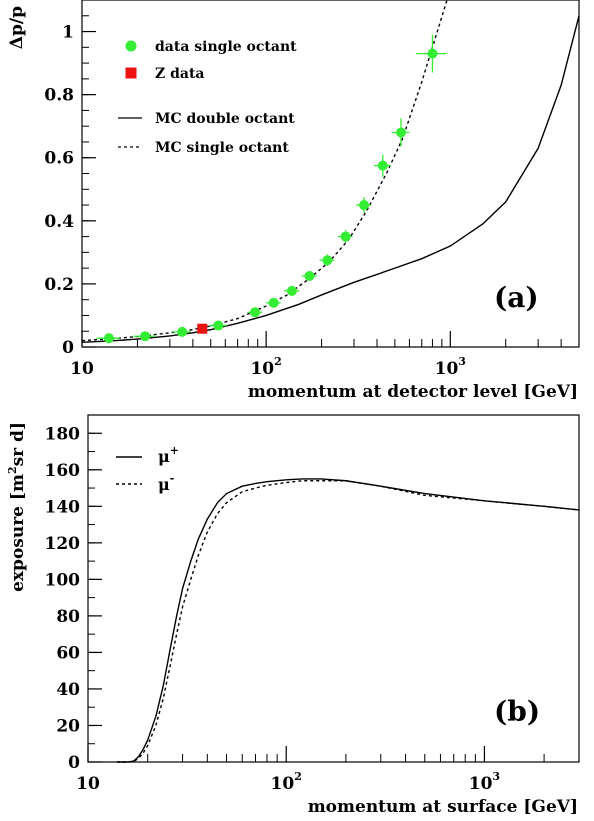  Describe the element at coordinates (222, 148) in the screenshot. I see `legend-mc-single-label: MC single octant` at that location.